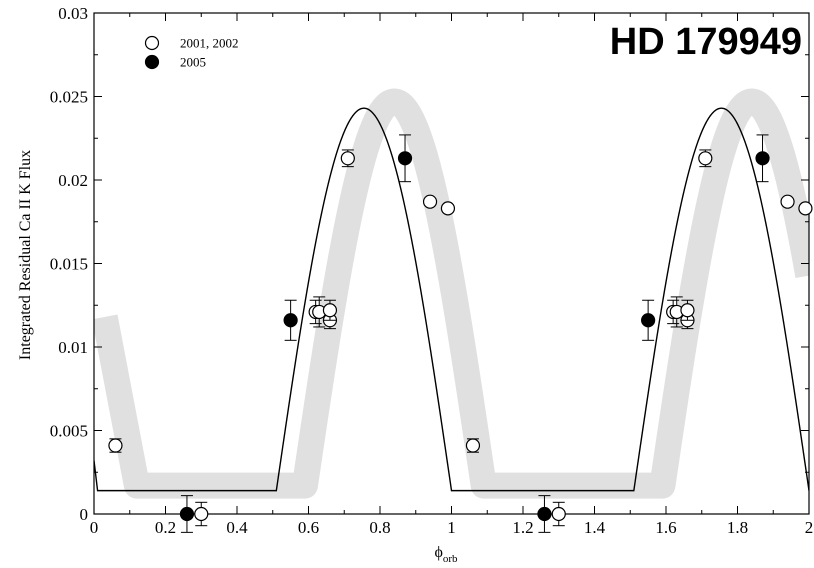 The width and height of the screenshot is (814, 568). I want to click on x-tick-label: 1, so click(451, 527).